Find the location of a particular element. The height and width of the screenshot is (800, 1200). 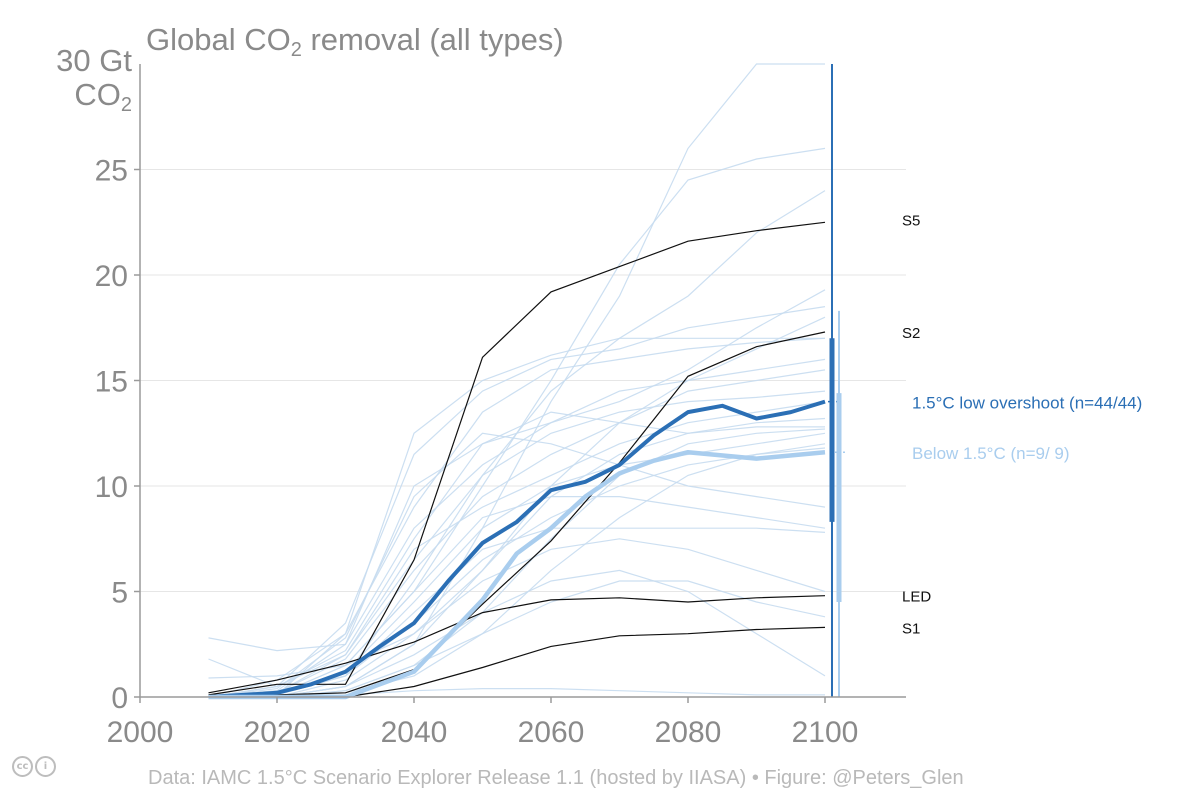

group-label-2: Below 1.5°C (n=9/ 9) is located at coordinates (991, 453).